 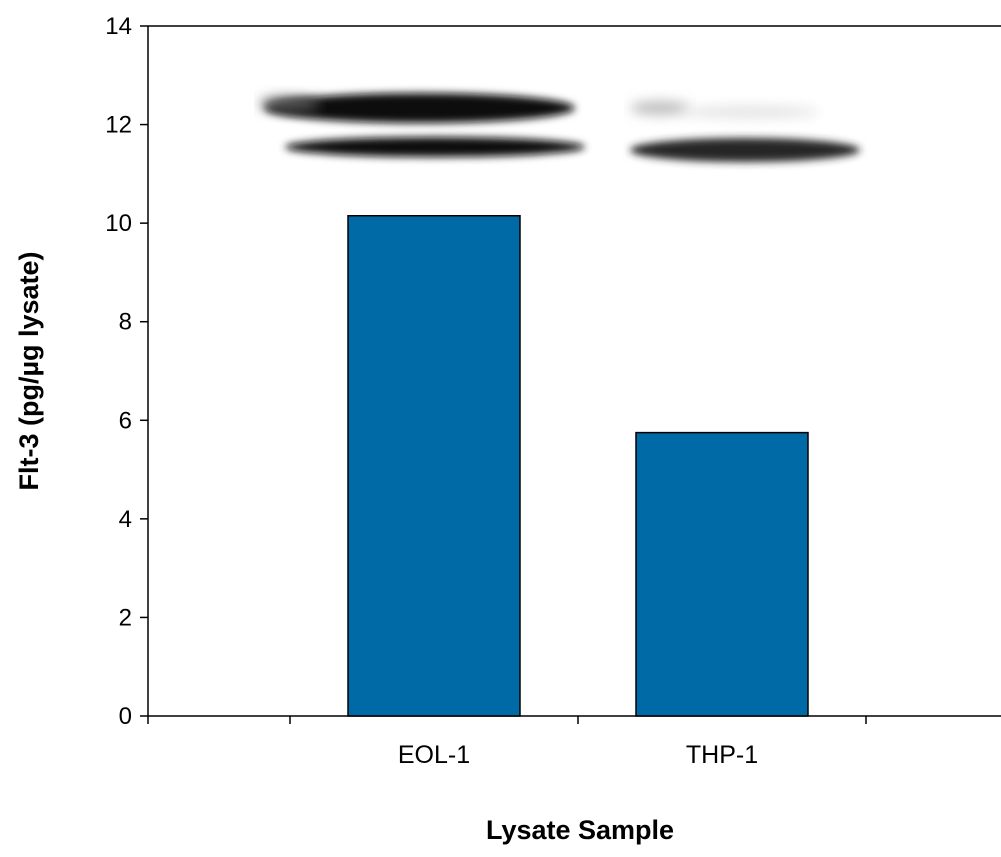 What do you see at coordinates (126, 371) in the screenshot?
I see `y-ticks: 0 2 4 6 8 10 12 14` at bounding box center [126, 371].